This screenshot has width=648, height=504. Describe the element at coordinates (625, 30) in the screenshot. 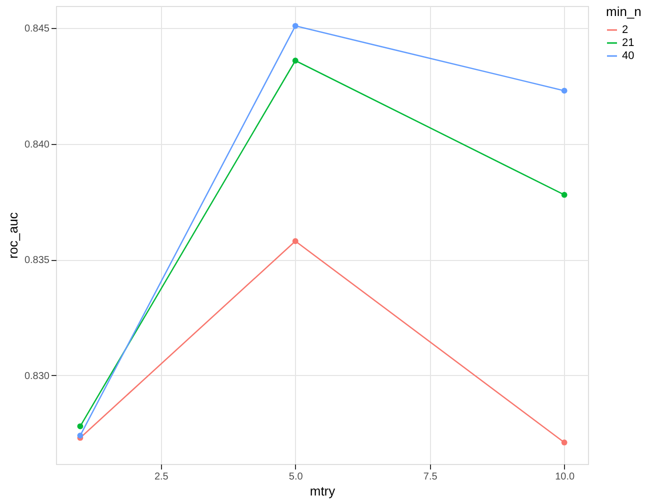

I see `legend-label: 2` at that location.